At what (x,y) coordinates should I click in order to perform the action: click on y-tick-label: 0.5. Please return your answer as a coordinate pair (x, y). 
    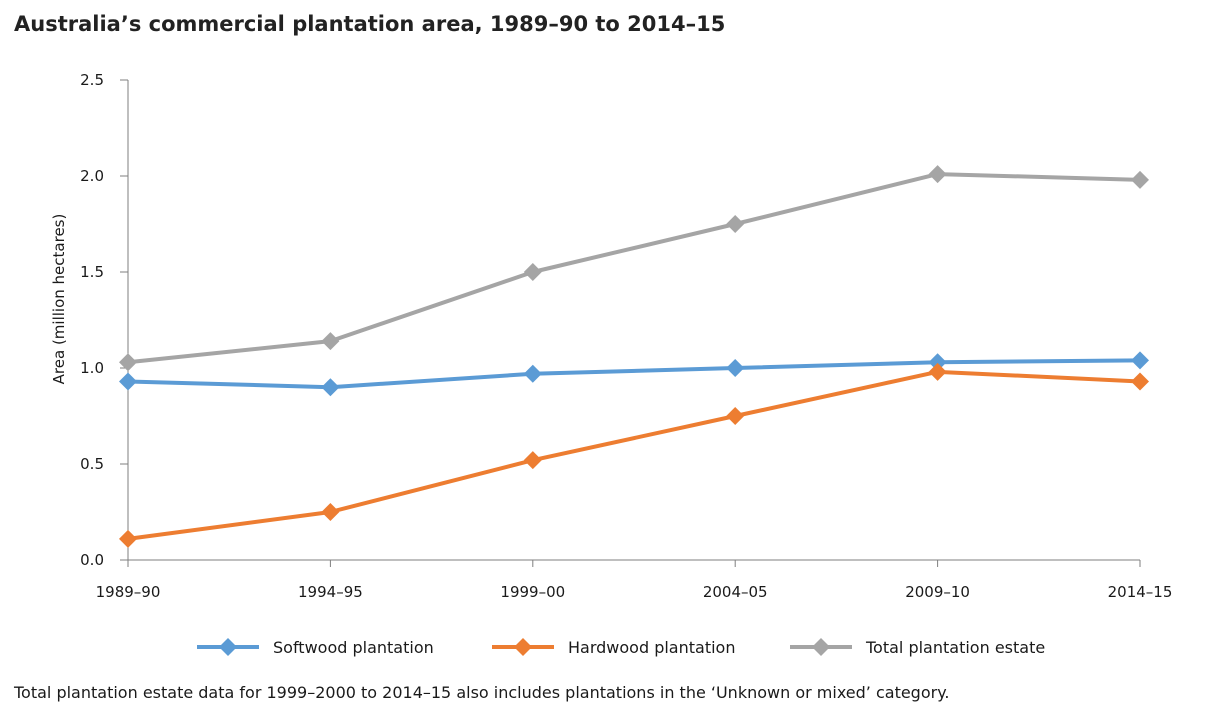
    Looking at the image, I should click on (92, 464).